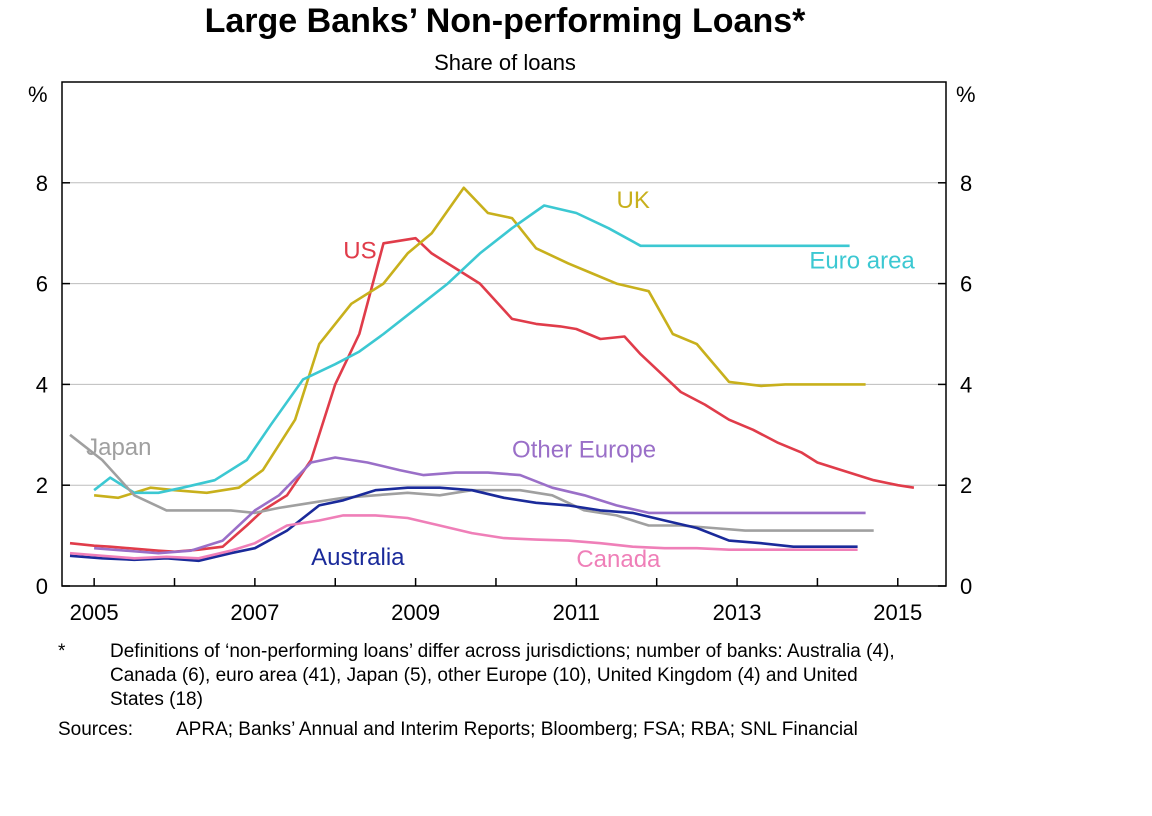 This screenshot has width=1152, height=816. What do you see at coordinates (415, 612) in the screenshot?
I see `x-tick-label: 2009` at bounding box center [415, 612].